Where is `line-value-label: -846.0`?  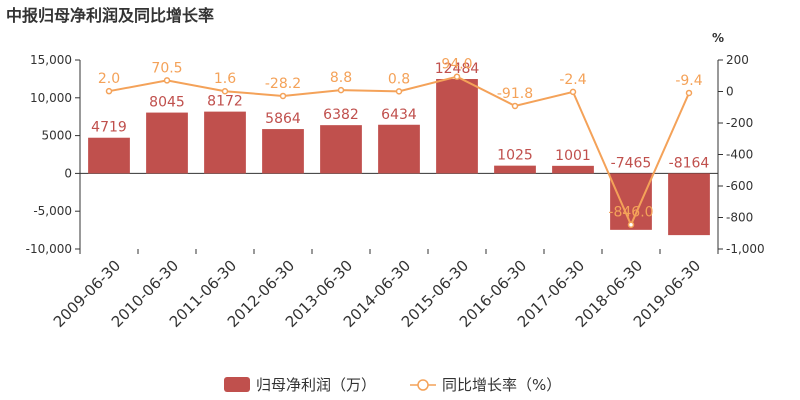 line-value-label: -846.0 is located at coordinates (630, 213).